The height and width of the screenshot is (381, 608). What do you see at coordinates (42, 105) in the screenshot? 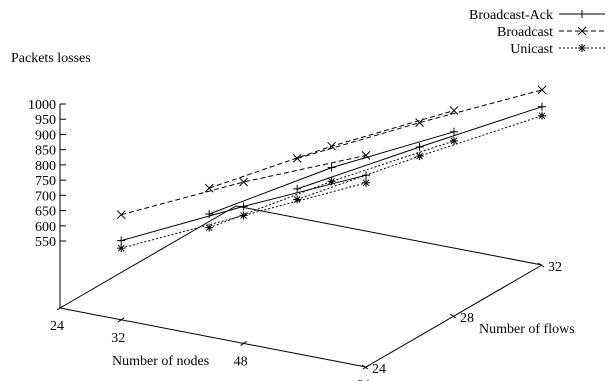
I see `z-tick-label: 1000` at bounding box center [42, 105].